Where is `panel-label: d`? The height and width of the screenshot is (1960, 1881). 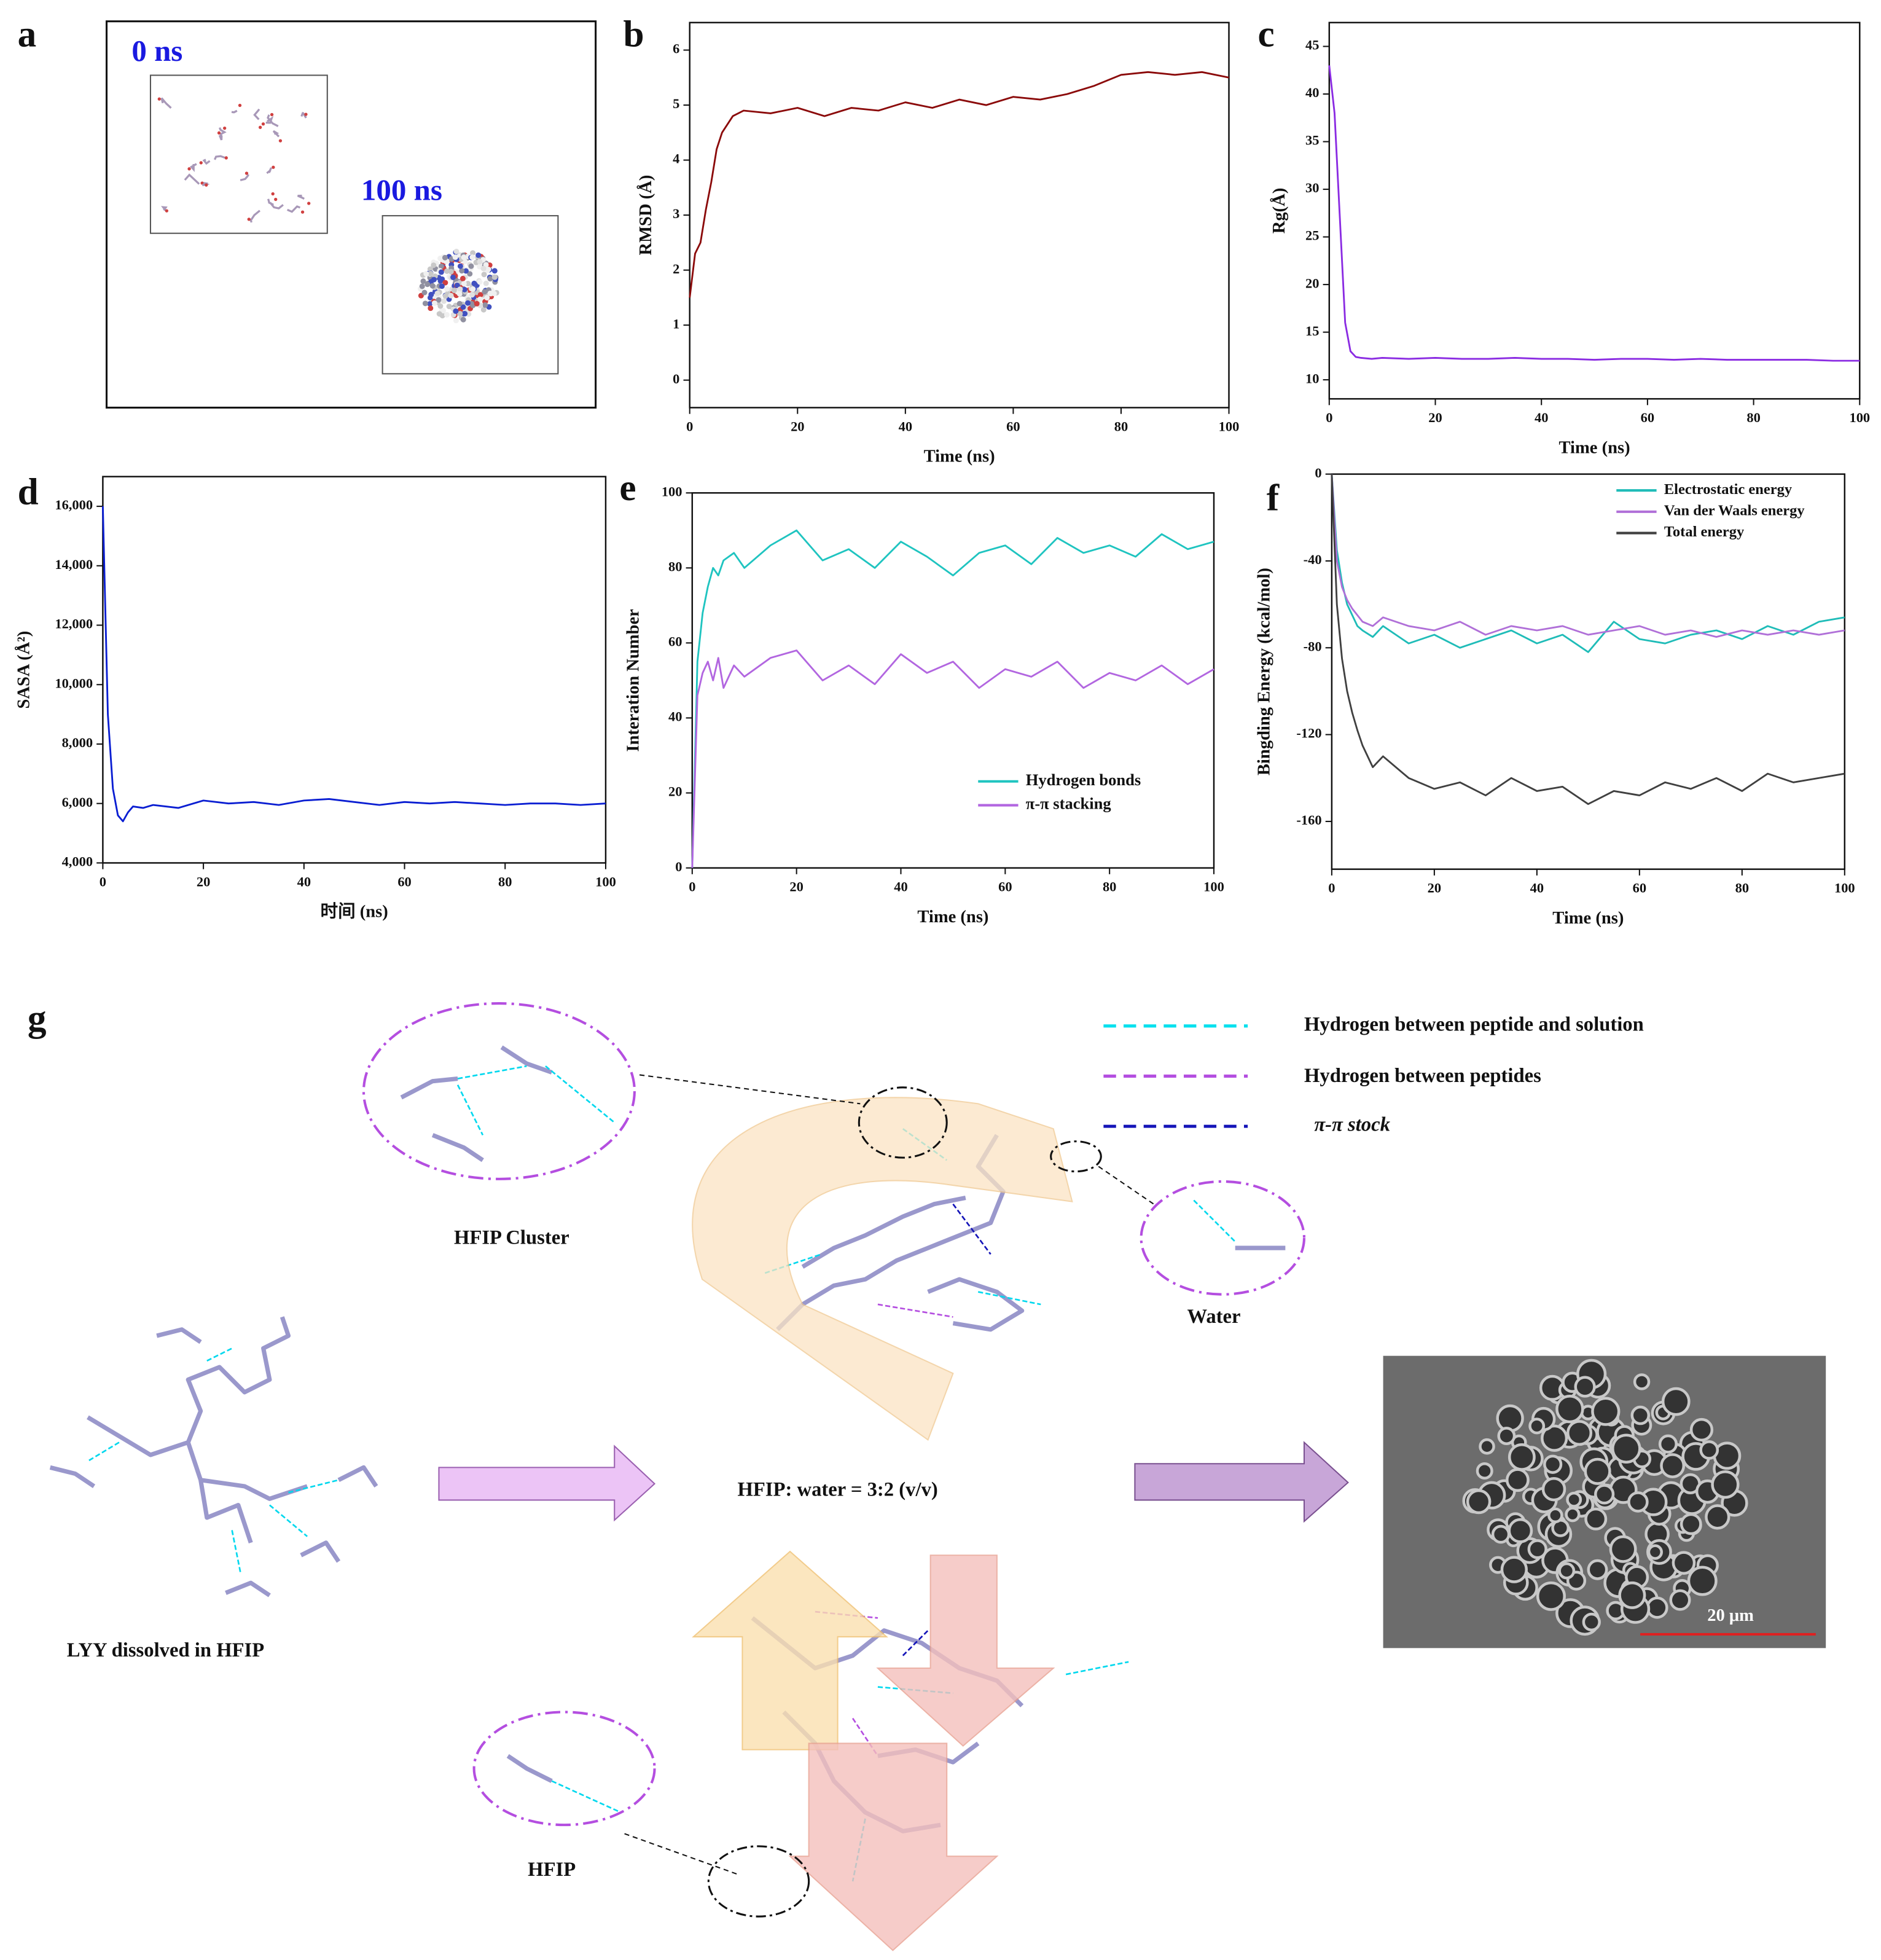
panel-label: d is located at coordinates (28, 491).